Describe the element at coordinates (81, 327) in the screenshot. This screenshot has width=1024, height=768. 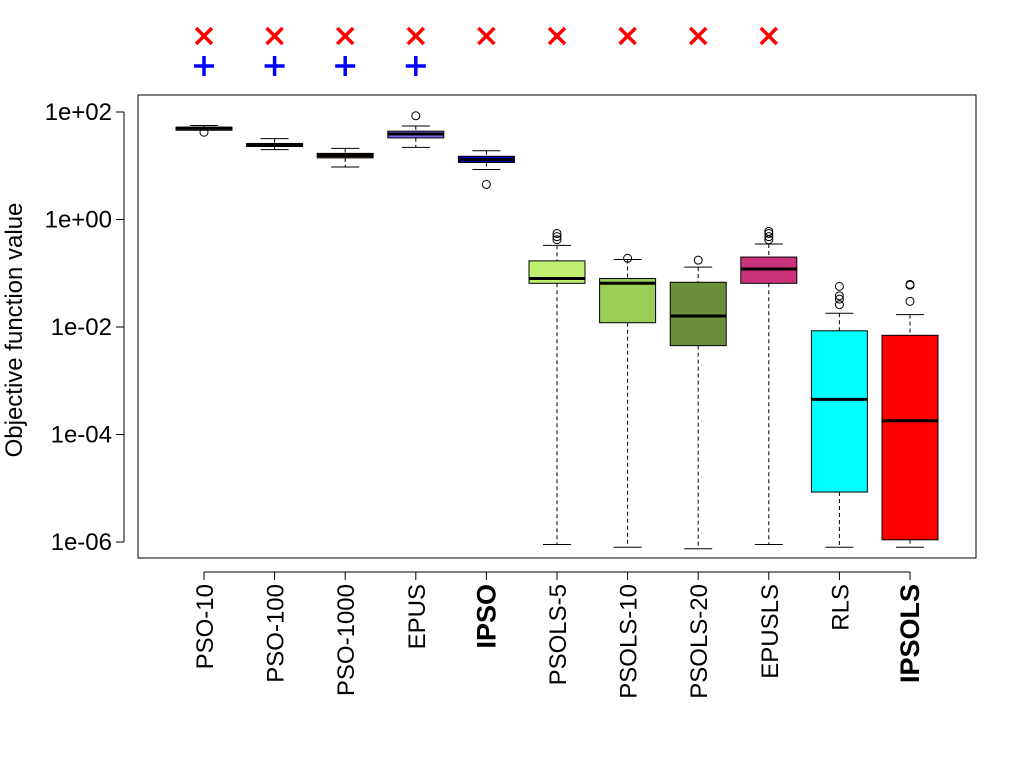
I see `y-tick-label: 1e-02` at that location.